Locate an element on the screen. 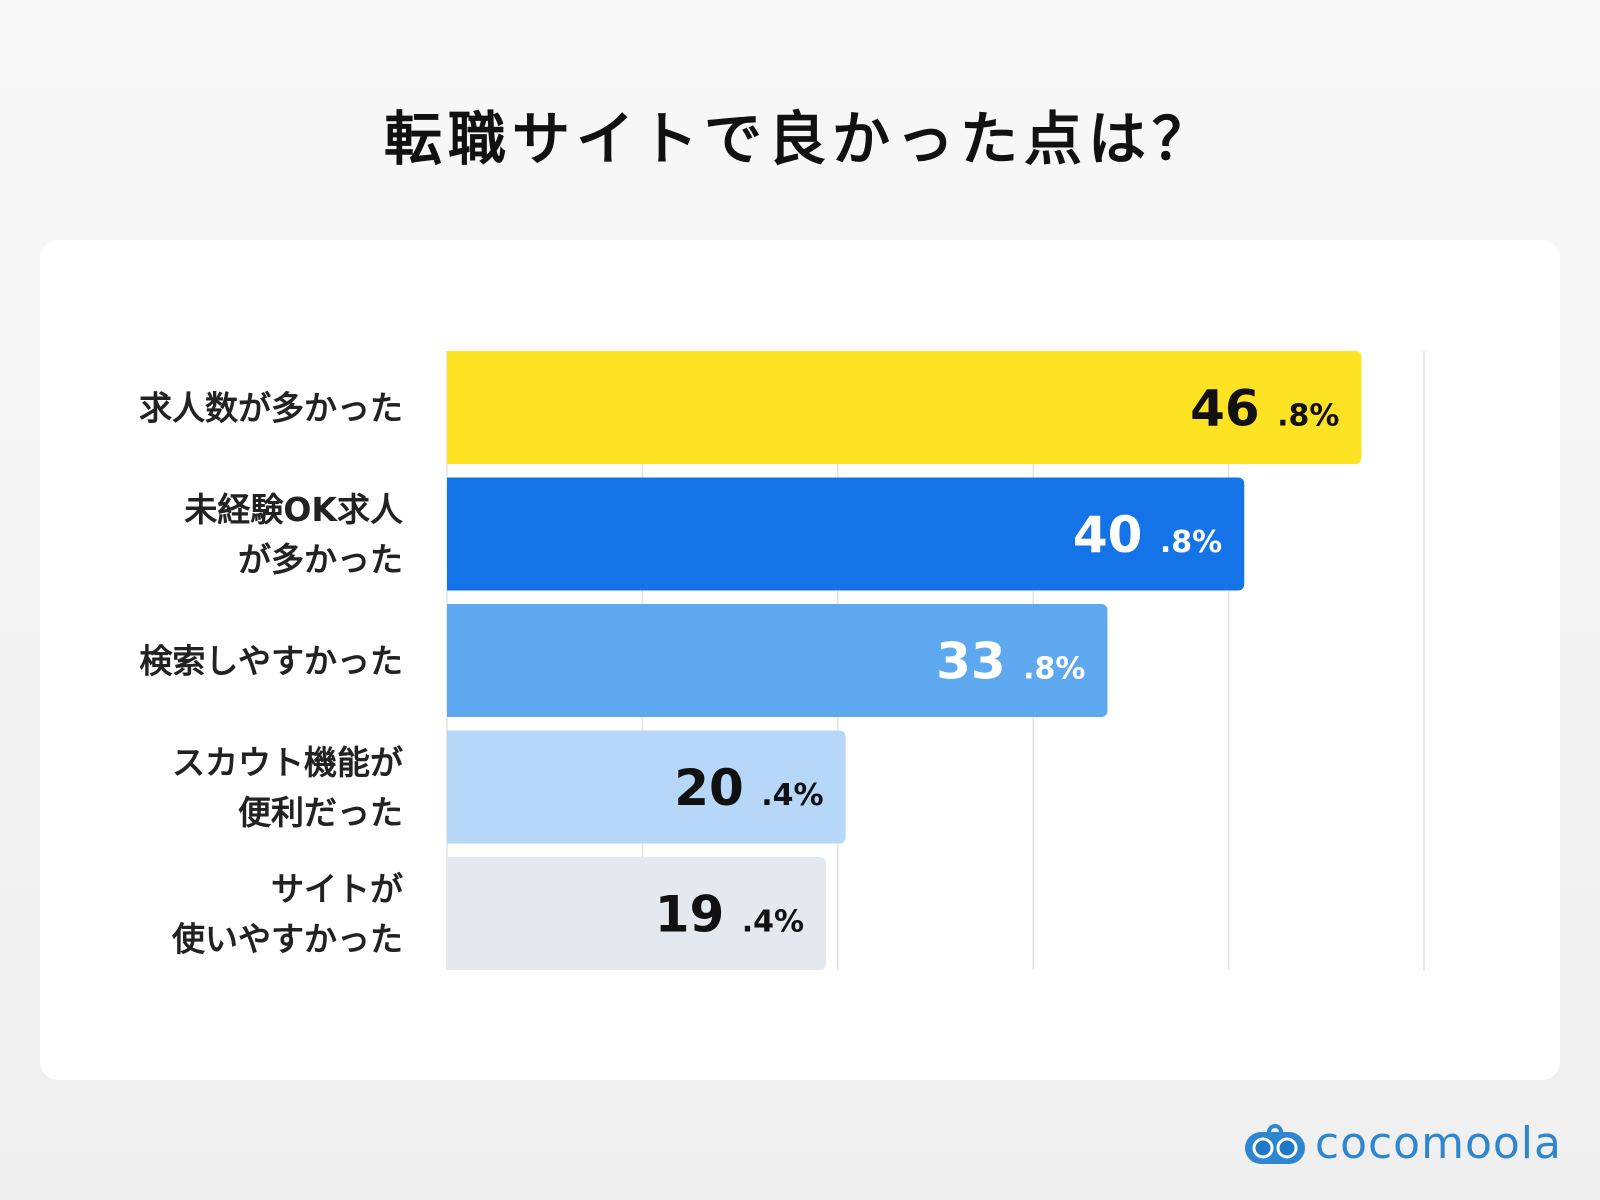 The image size is (1600, 1200). value-label: 40 .8% is located at coordinates (1147, 535).